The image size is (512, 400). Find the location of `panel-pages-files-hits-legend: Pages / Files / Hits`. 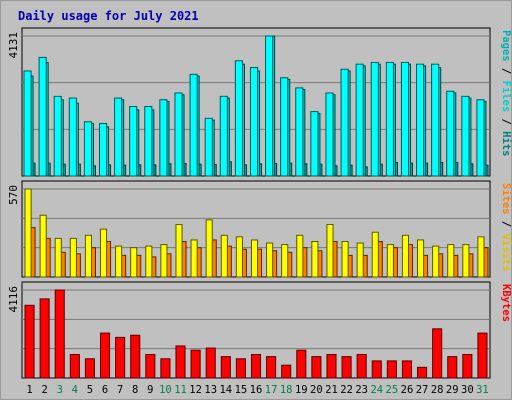

panel-pages-files-hits-legend: Pages / Files / Hits is located at coordinates (506, 93).